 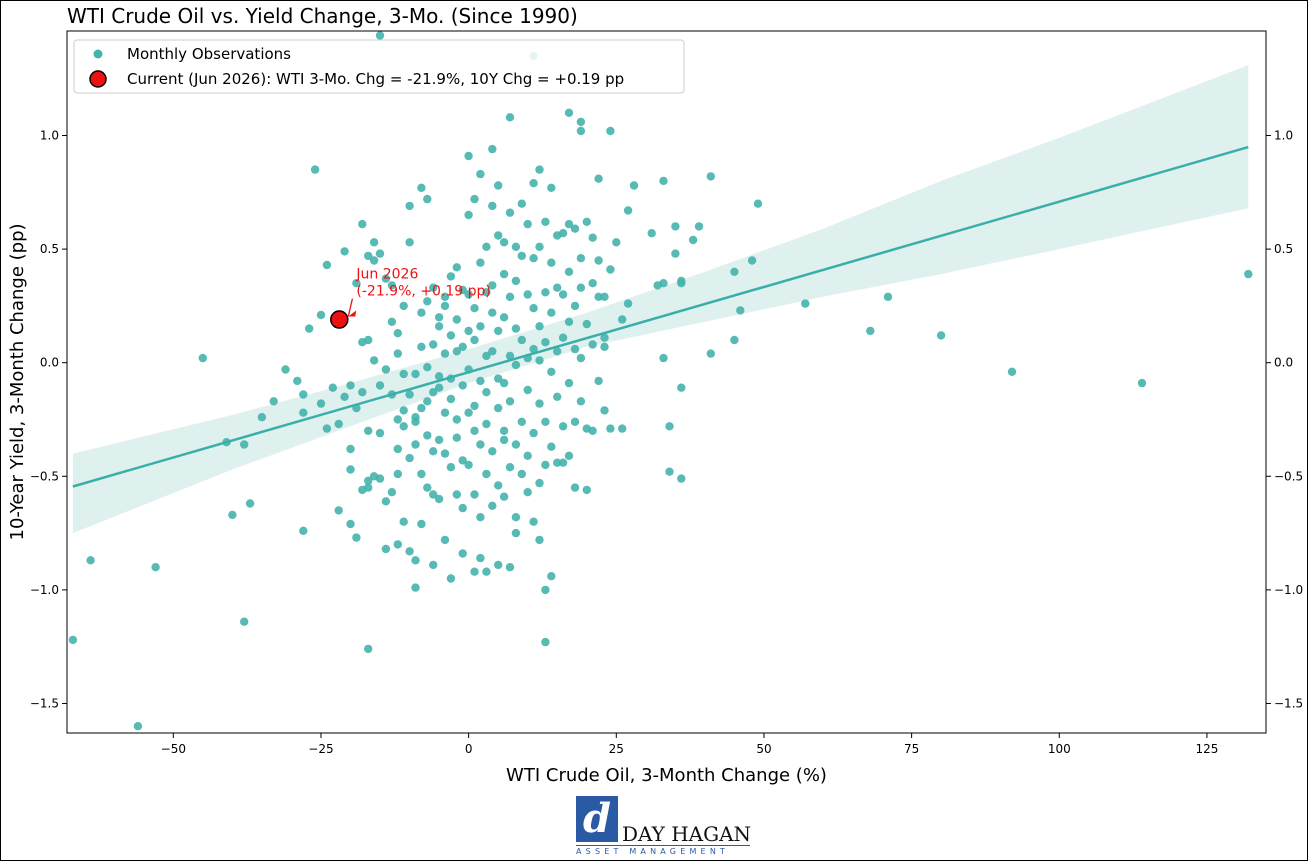 I want to click on x-tick-label: −25, so click(x=320, y=749).